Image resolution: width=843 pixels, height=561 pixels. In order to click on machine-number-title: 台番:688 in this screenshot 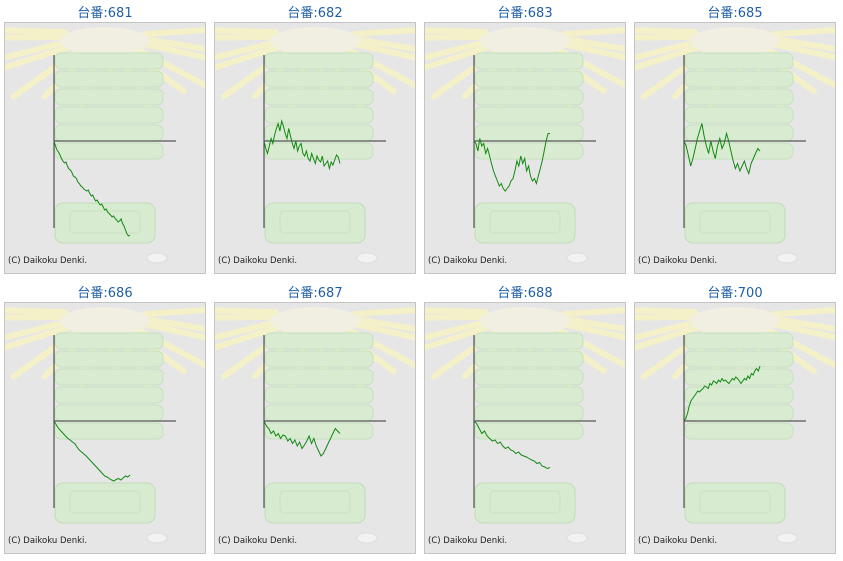, I will do `click(525, 293)`.